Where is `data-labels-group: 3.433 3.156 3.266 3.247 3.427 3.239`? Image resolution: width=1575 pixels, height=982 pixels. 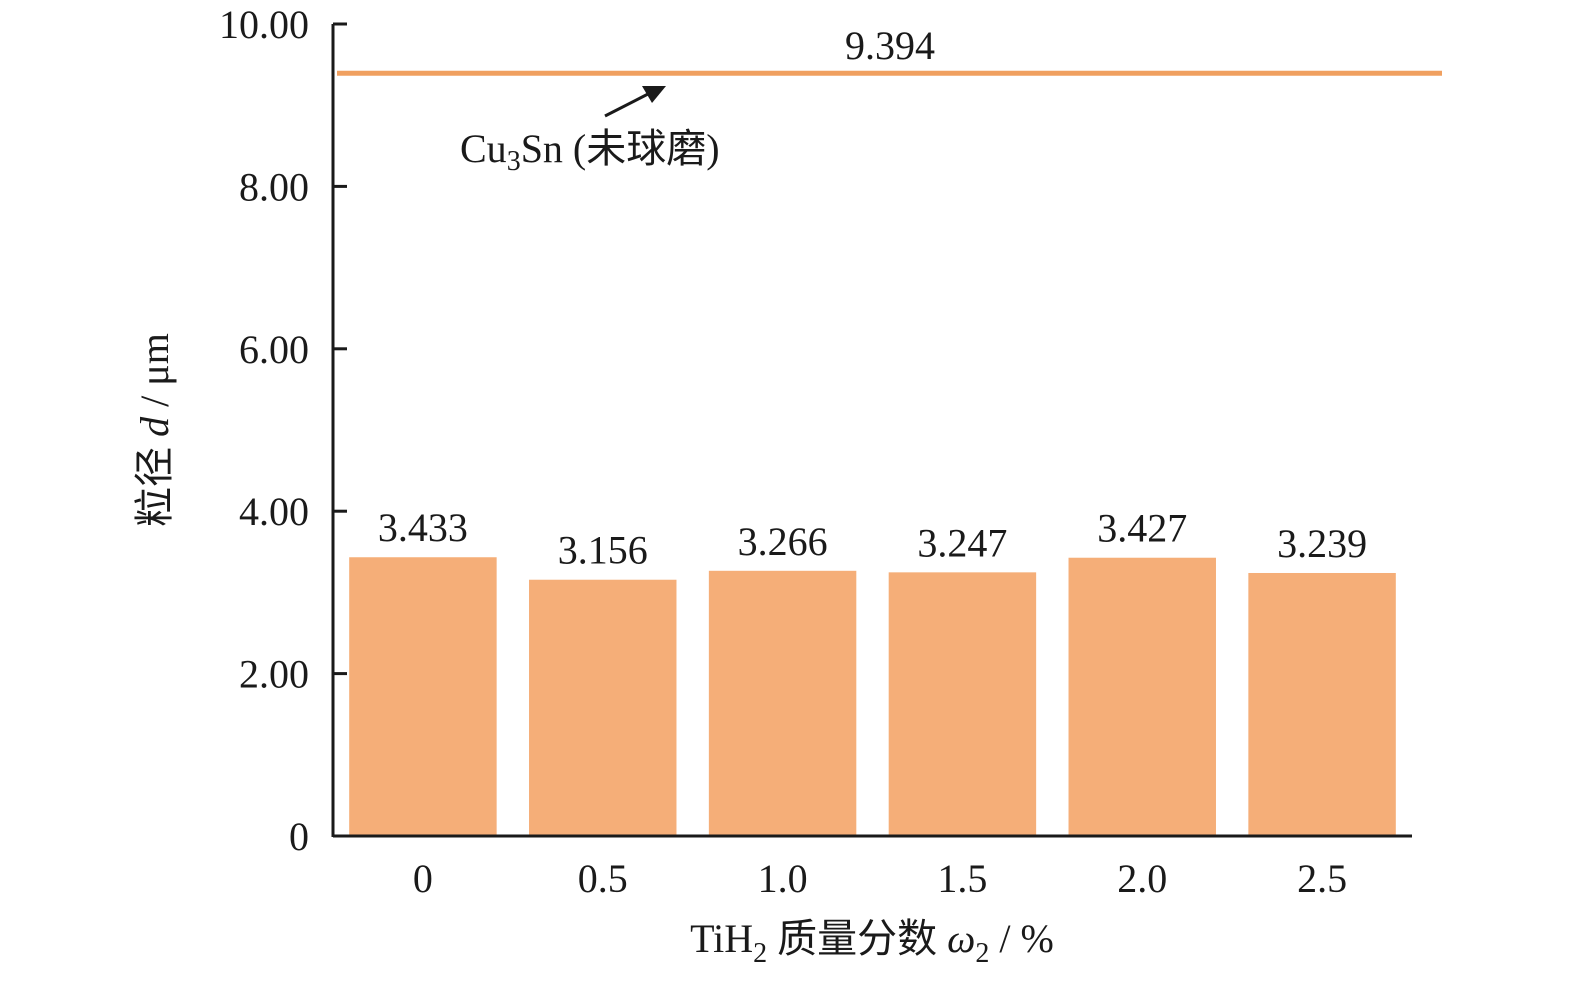 data-labels-group: 3.433 3.156 3.266 3.247 3.427 3.239 is located at coordinates (872, 538).